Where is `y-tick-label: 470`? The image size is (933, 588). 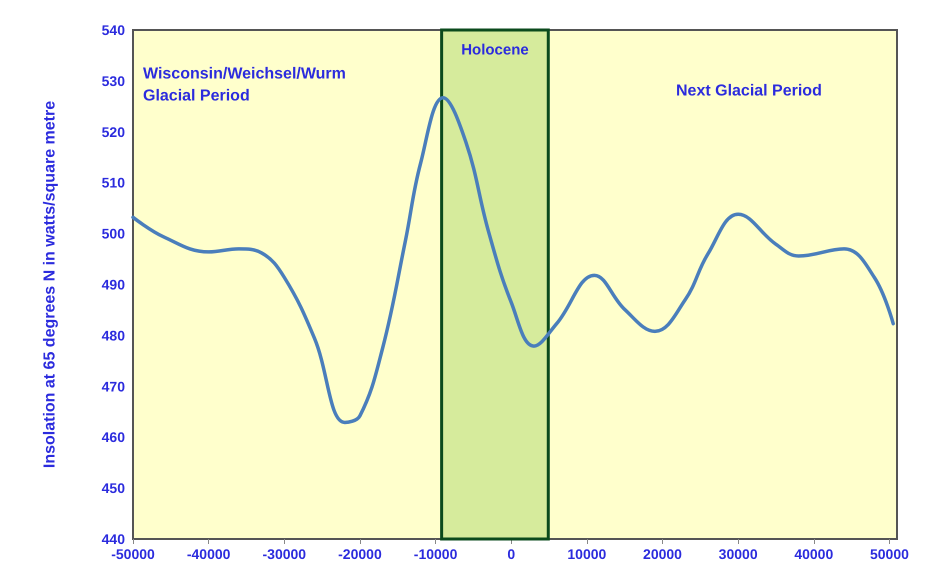 y-tick-label: 470 is located at coordinates (114, 386).